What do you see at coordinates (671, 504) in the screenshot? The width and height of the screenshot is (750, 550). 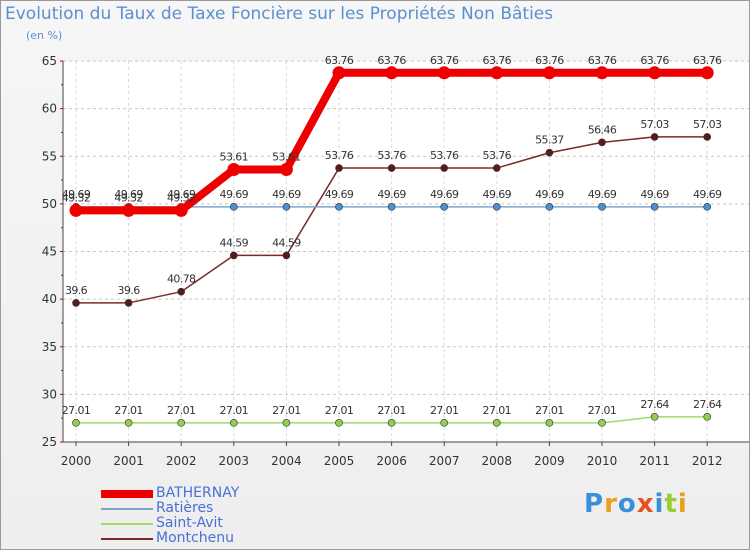 I see `logo-letter: t` at bounding box center [671, 504].